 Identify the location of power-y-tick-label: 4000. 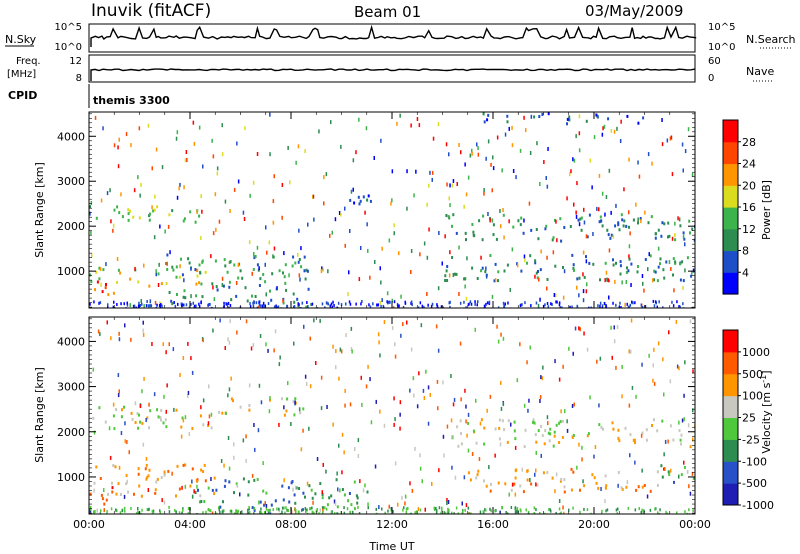
(71, 136).